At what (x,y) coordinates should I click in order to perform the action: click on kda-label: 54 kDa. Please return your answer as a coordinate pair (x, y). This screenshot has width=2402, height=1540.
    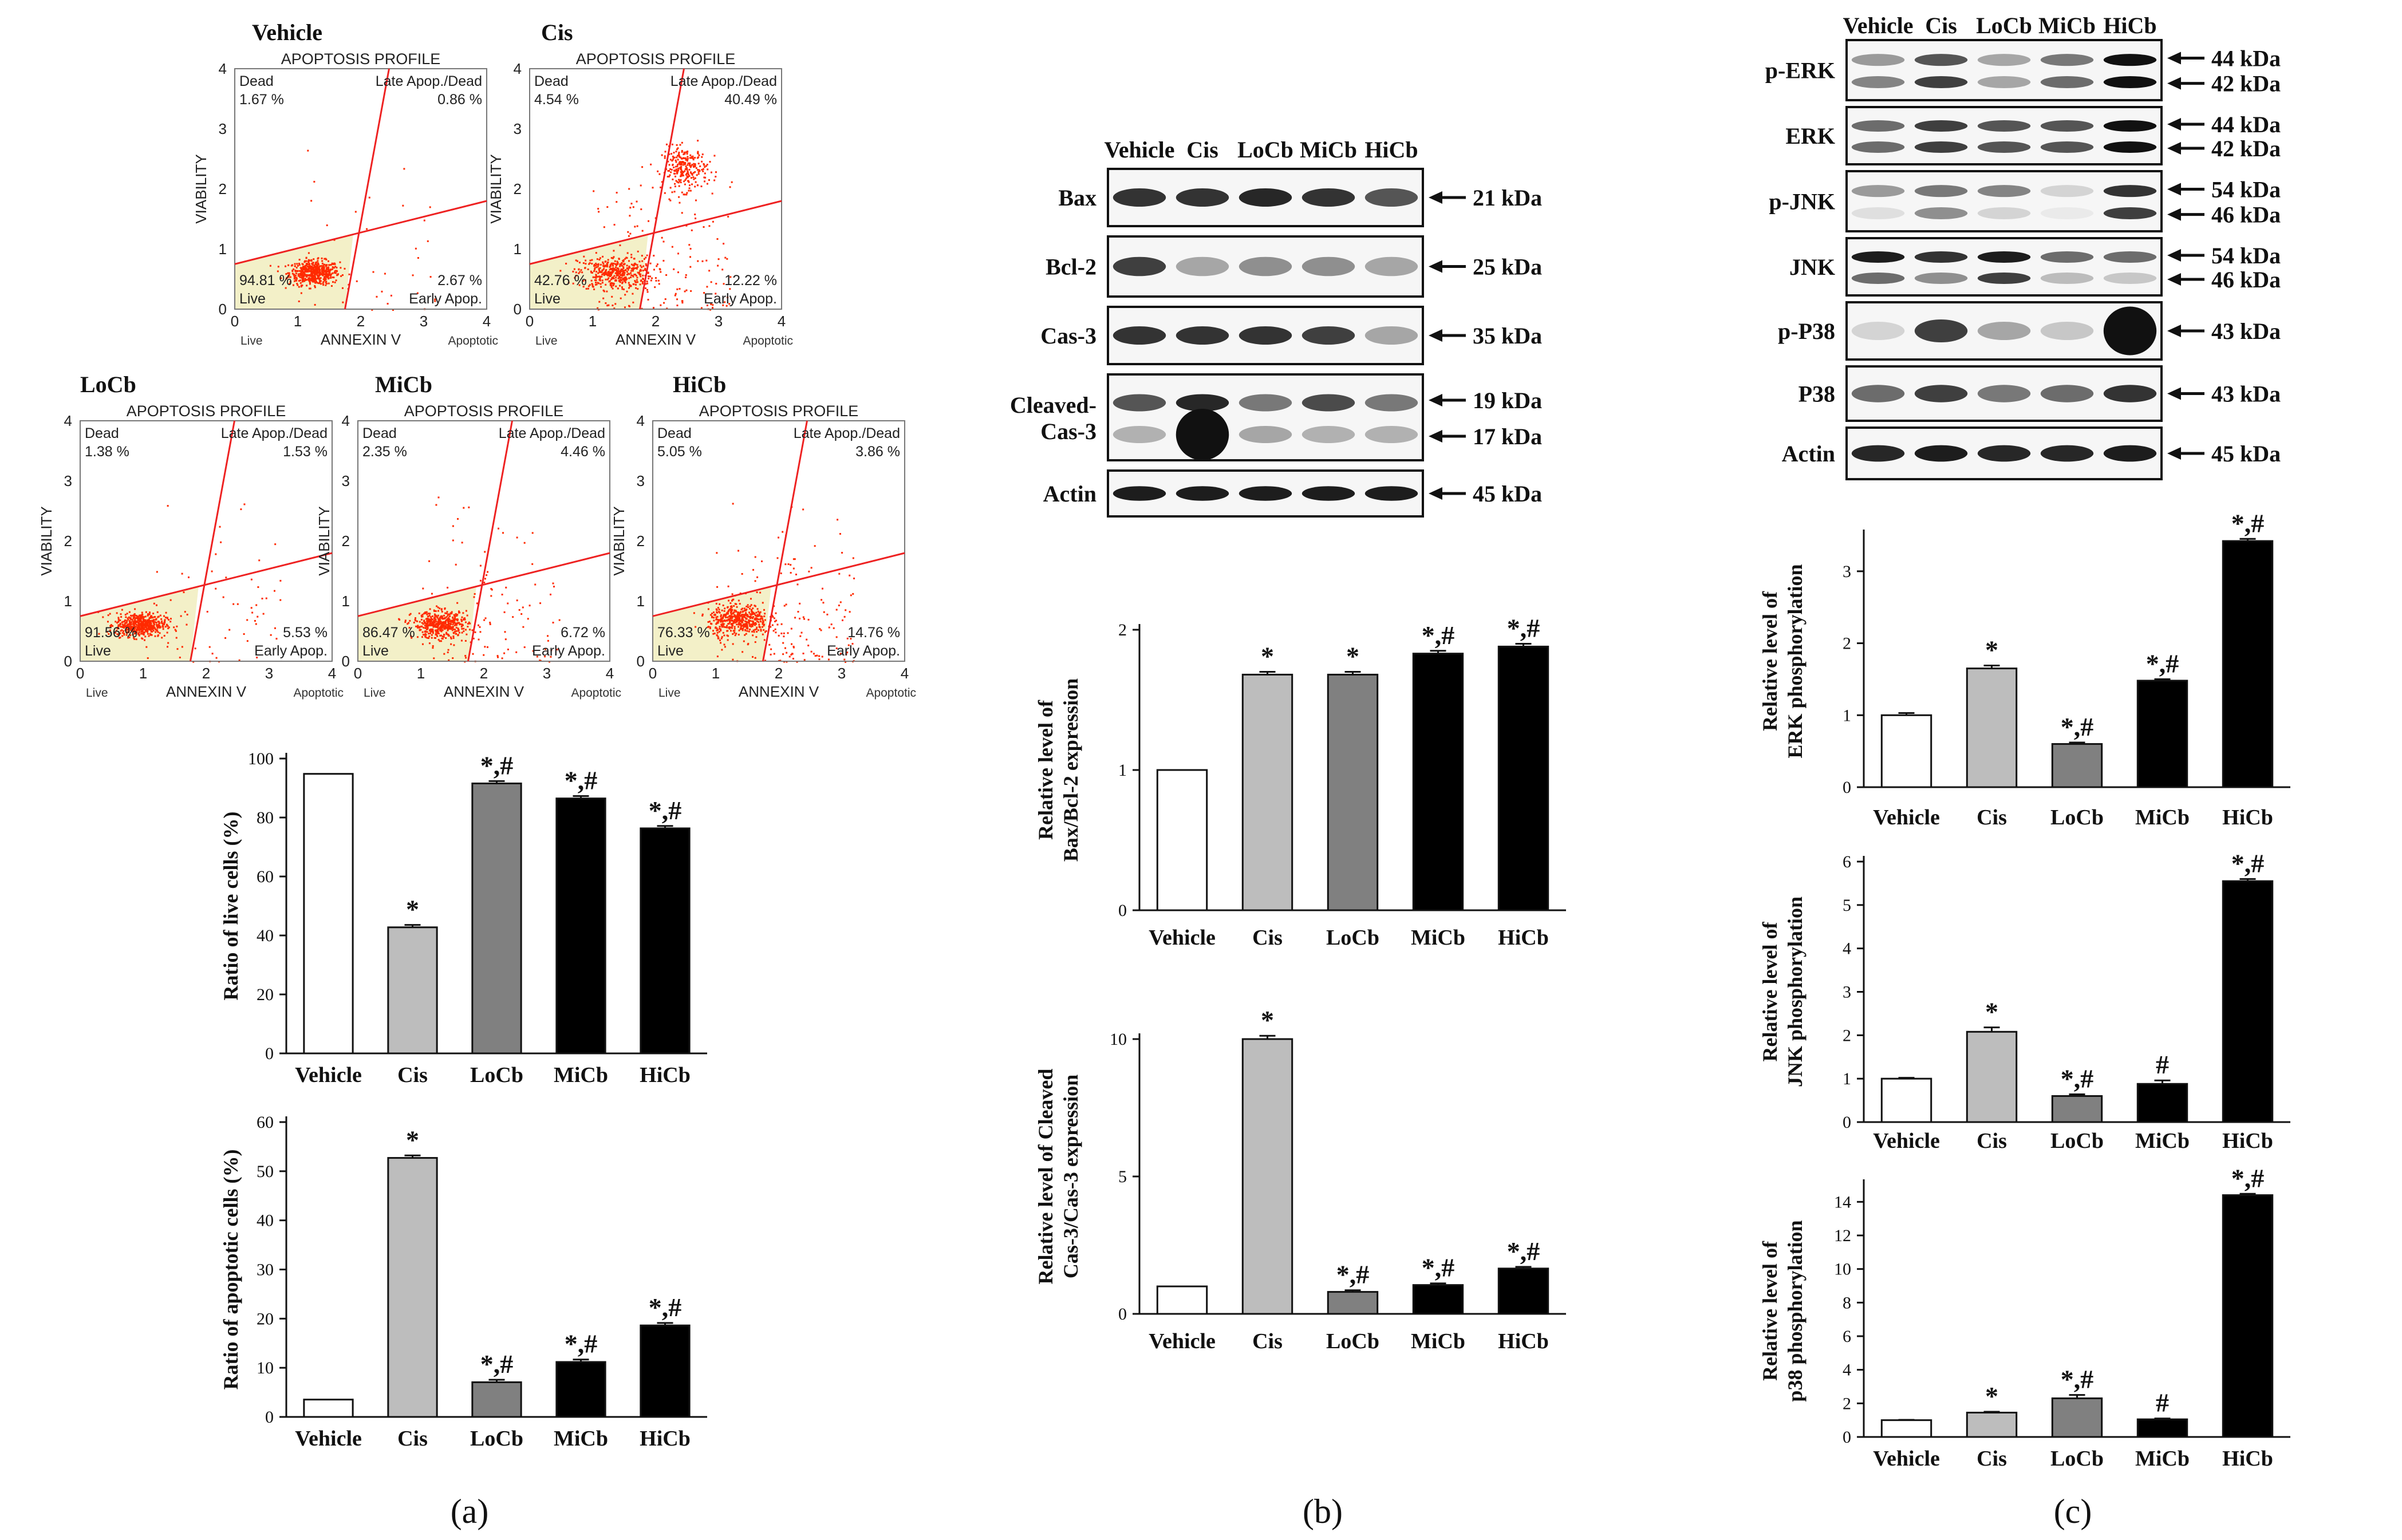
    Looking at the image, I should click on (2246, 255).